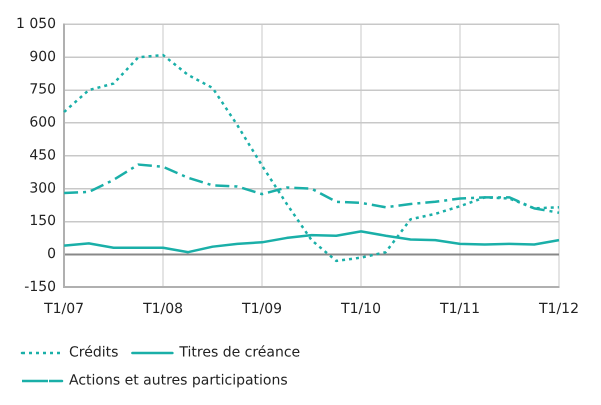  I want to click on y-tick-label: 0, so click(51, 254).